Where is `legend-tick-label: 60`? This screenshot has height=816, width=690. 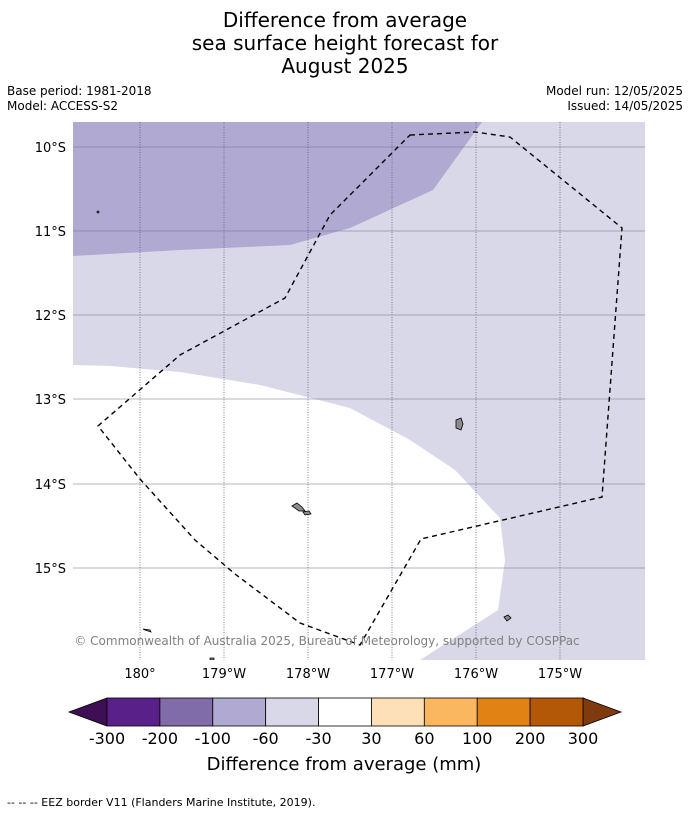 legend-tick-label: 60 is located at coordinates (424, 738).